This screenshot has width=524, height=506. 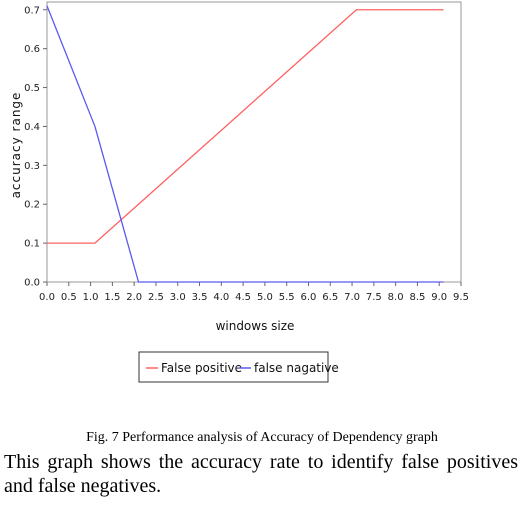 I want to click on x-tick-label: 4.5, so click(x=243, y=297).